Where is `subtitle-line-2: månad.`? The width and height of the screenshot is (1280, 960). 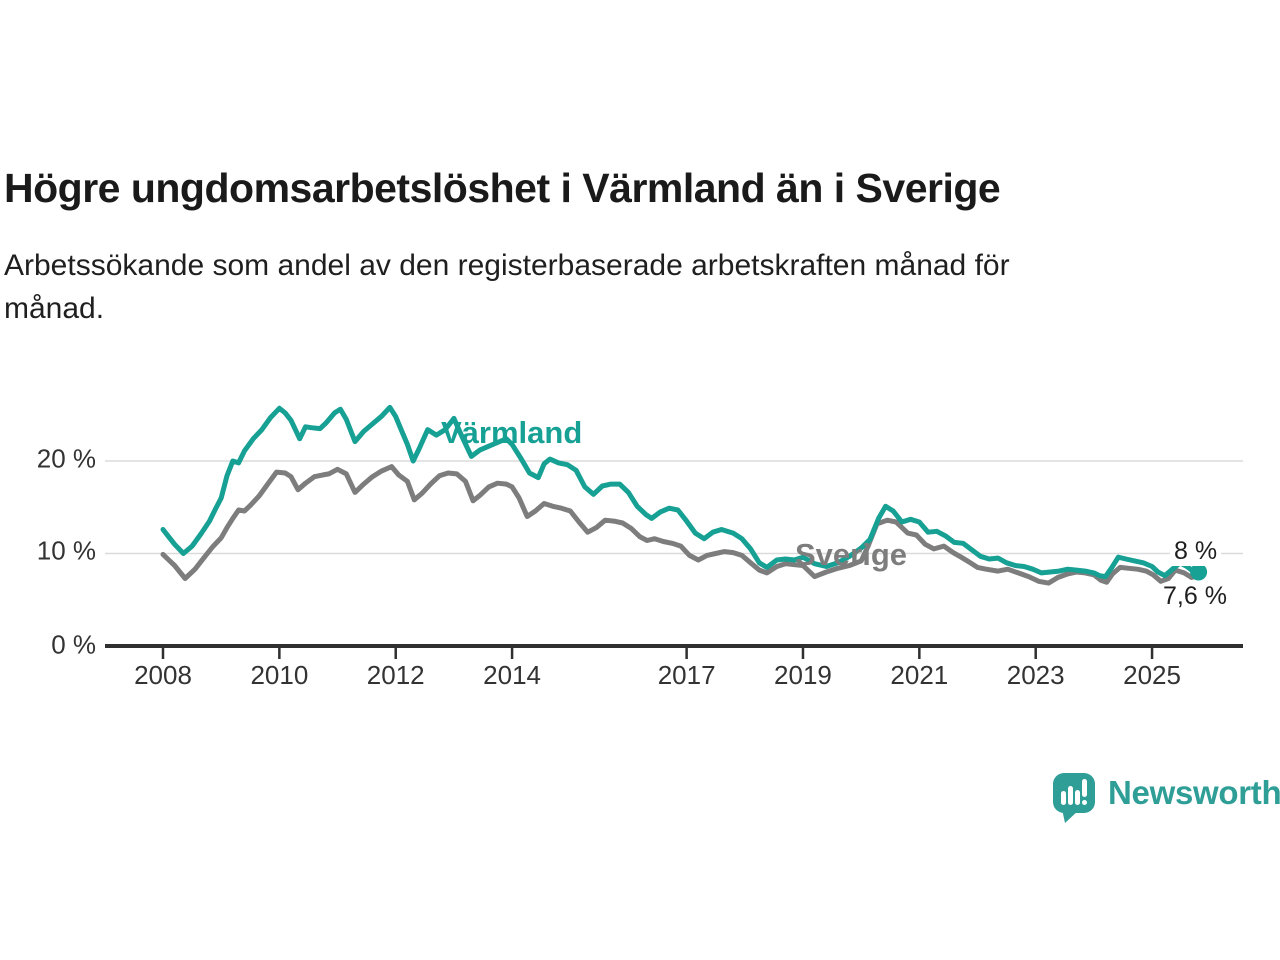
subtitle-line-2: månad. is located at coordinates (54, 308).